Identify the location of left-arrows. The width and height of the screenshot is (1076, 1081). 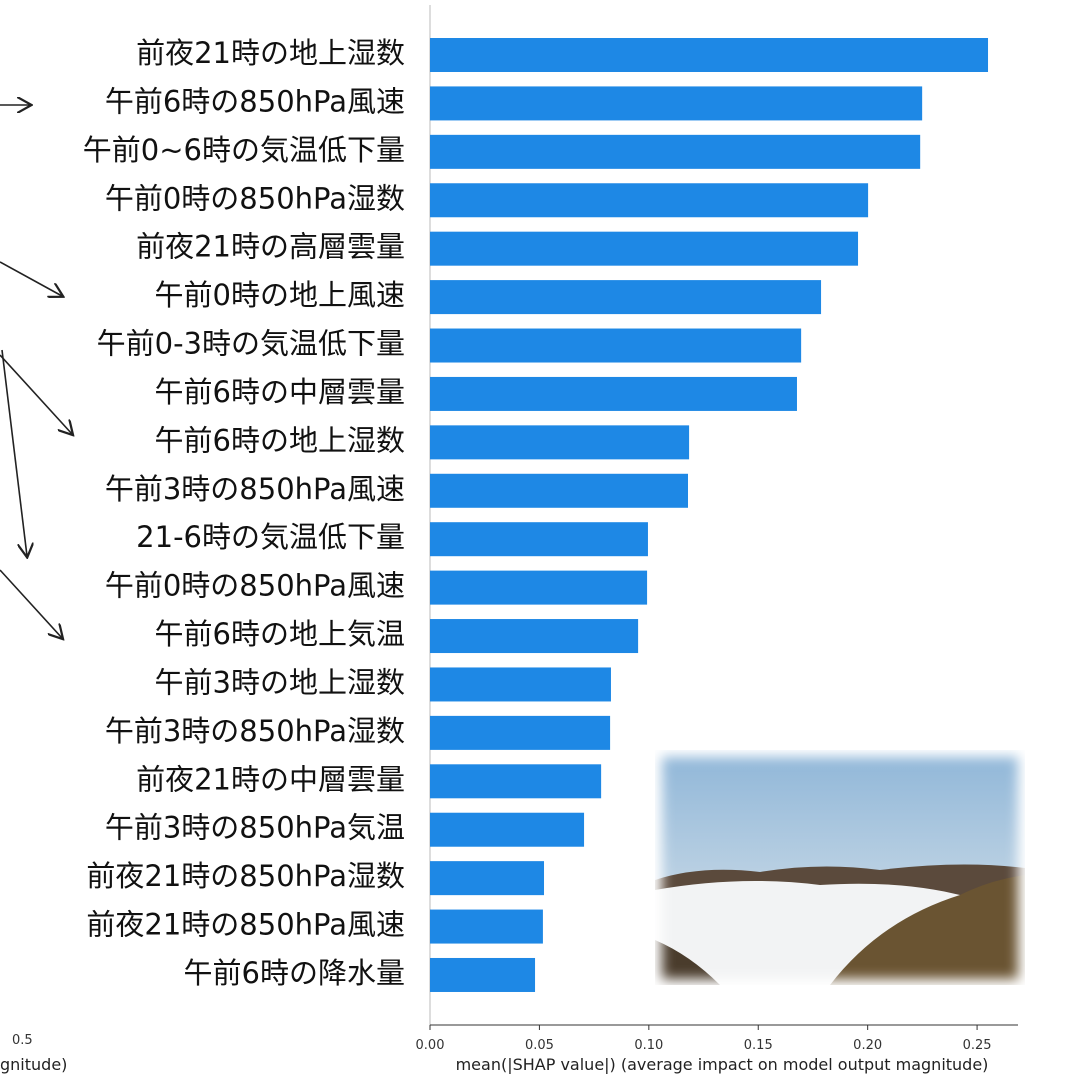
(36, 371).